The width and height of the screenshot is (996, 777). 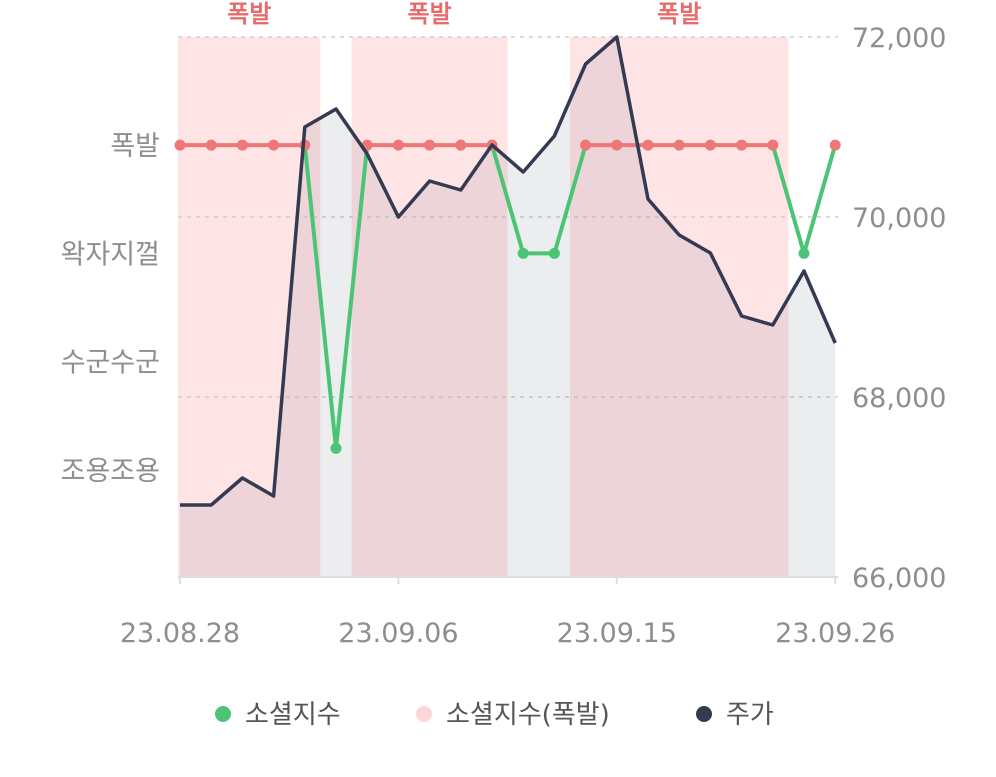 What do you see at coordinates (180, 633) in the screenshot?
I see `x-tick-label: 23.08.28` at bounding box center [180, 633].